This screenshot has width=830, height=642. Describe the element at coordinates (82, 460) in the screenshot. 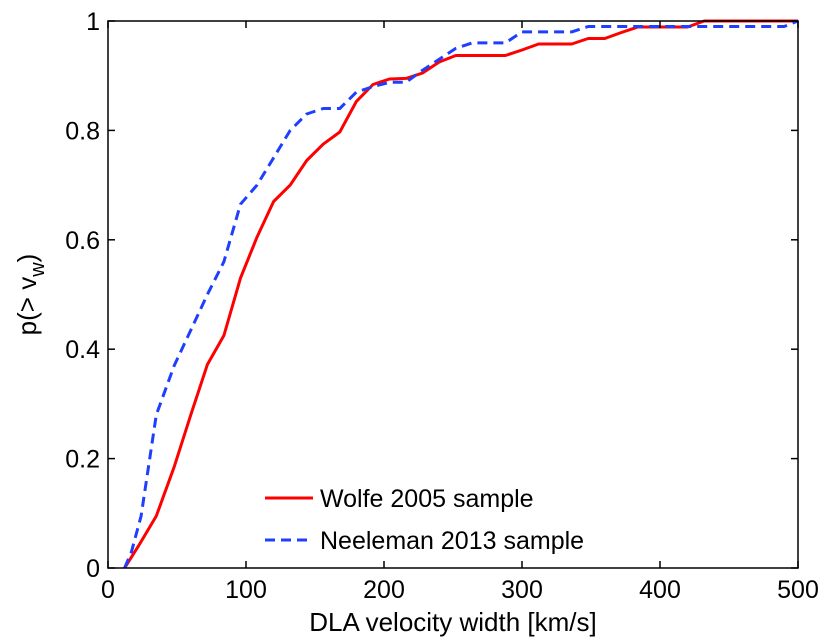

I see `y-tick-label: 0.2` at that location.